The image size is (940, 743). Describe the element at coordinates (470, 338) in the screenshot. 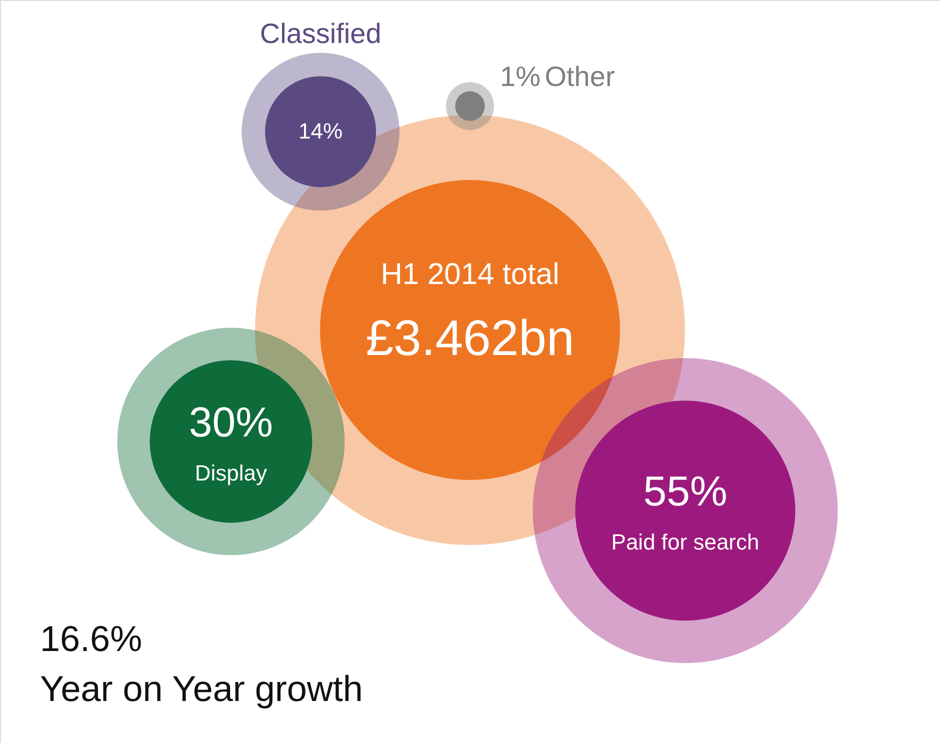

I see `text: £3.462bn` at that location.